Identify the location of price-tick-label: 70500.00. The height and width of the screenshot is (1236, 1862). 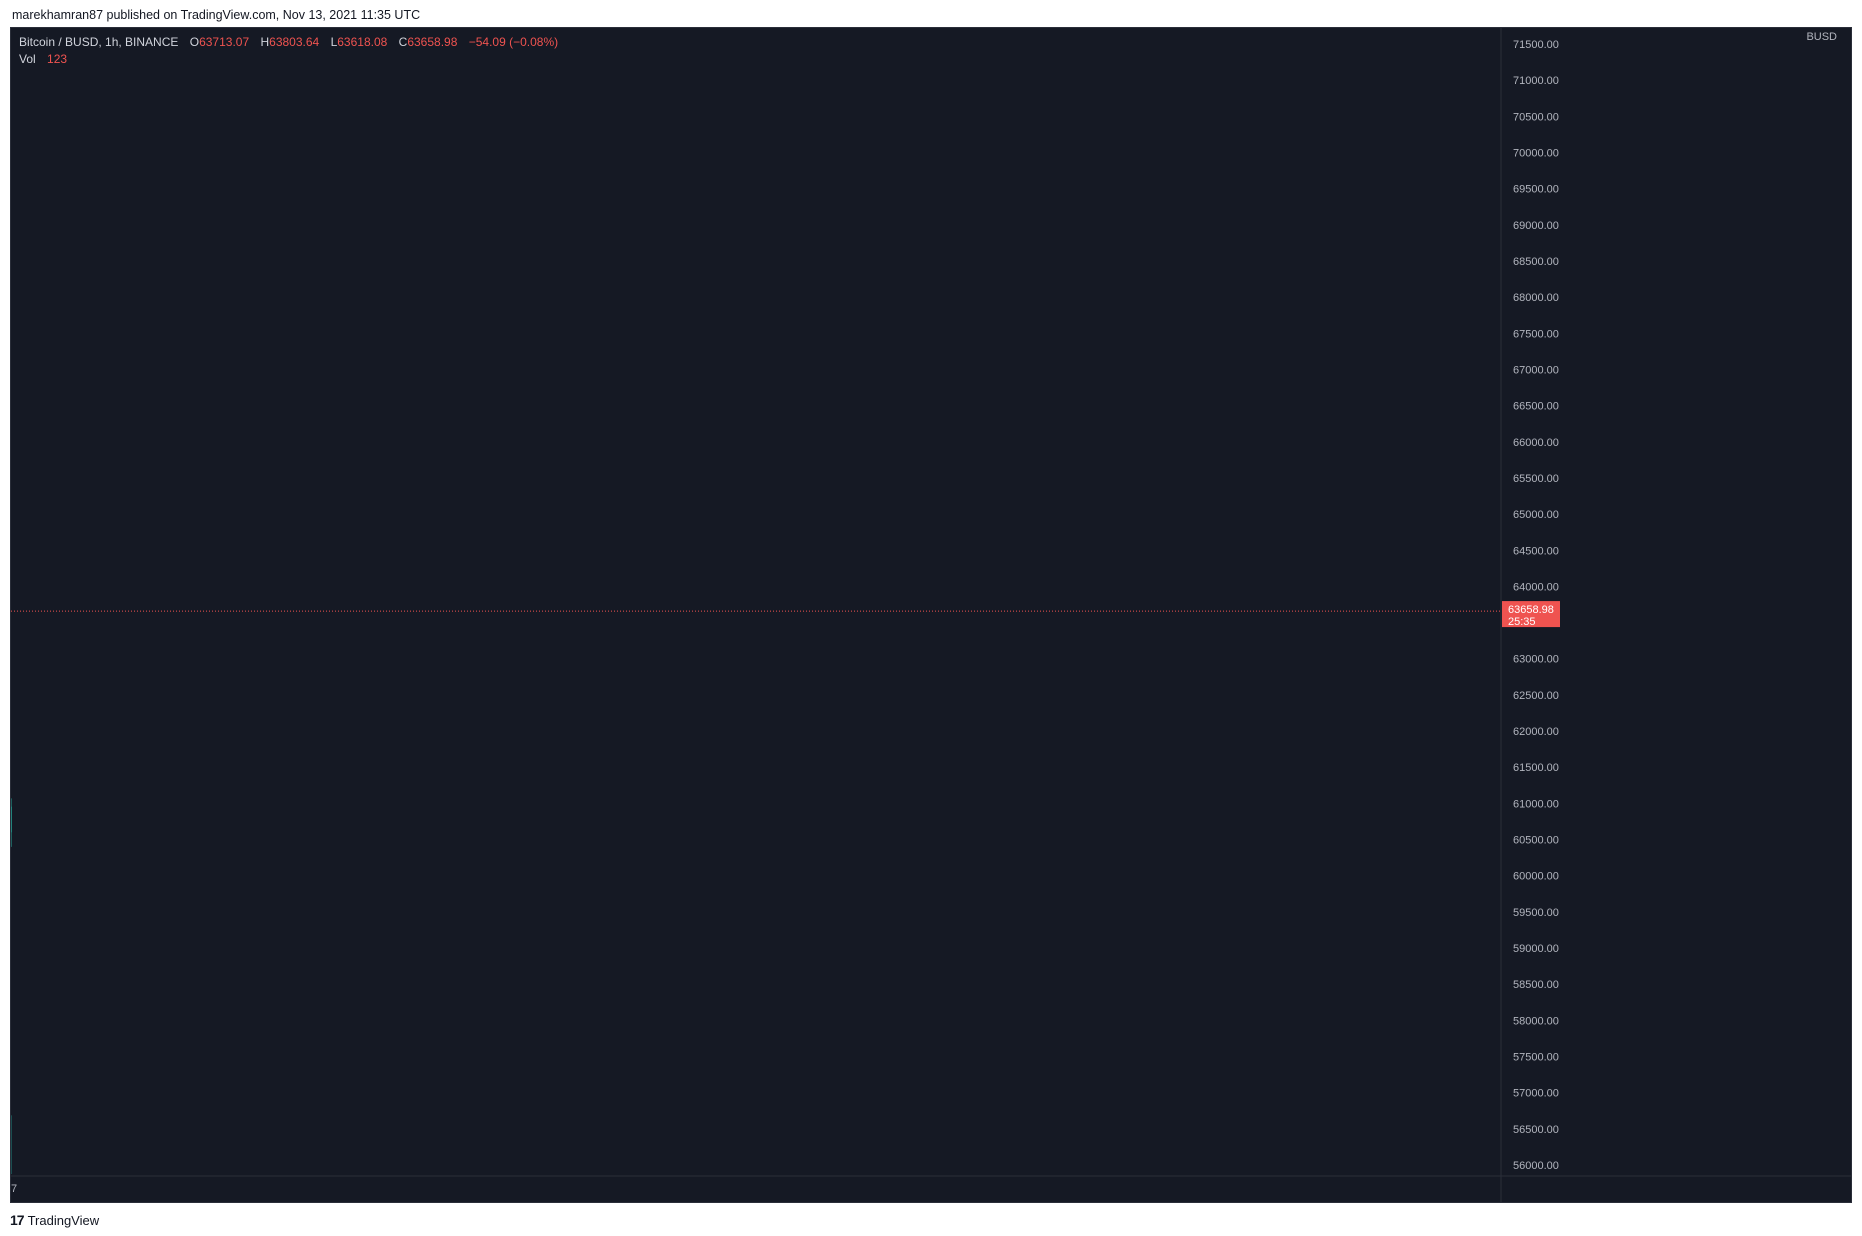
(1536, 117).